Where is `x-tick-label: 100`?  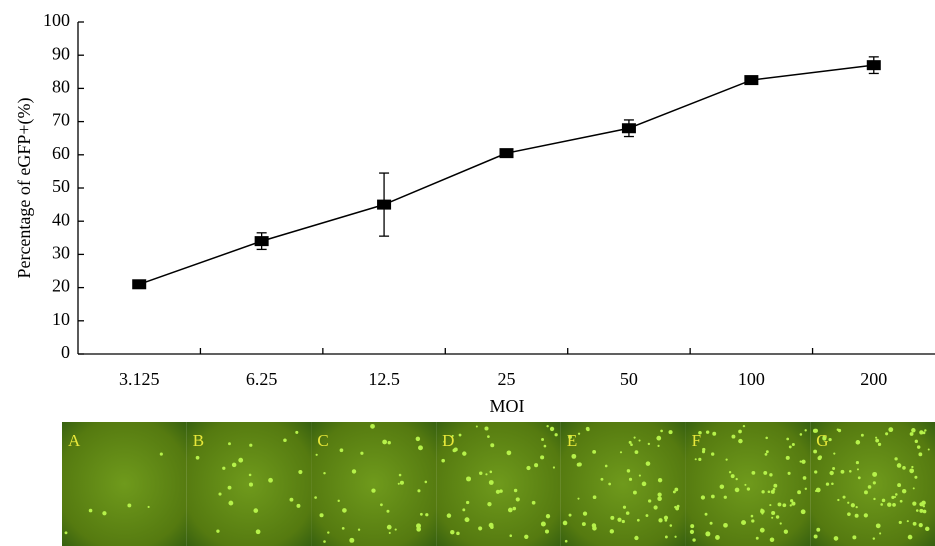 x-tick-label: 100 is located at coordinates (751, 379).